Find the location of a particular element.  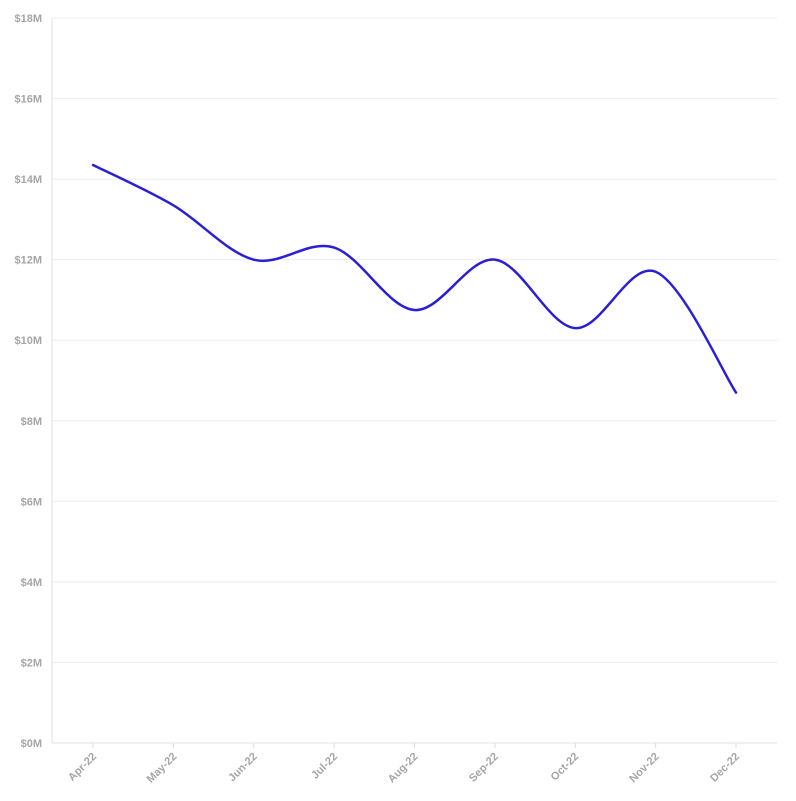

y-tick-label: $12M is located at coordinates (28, 261).